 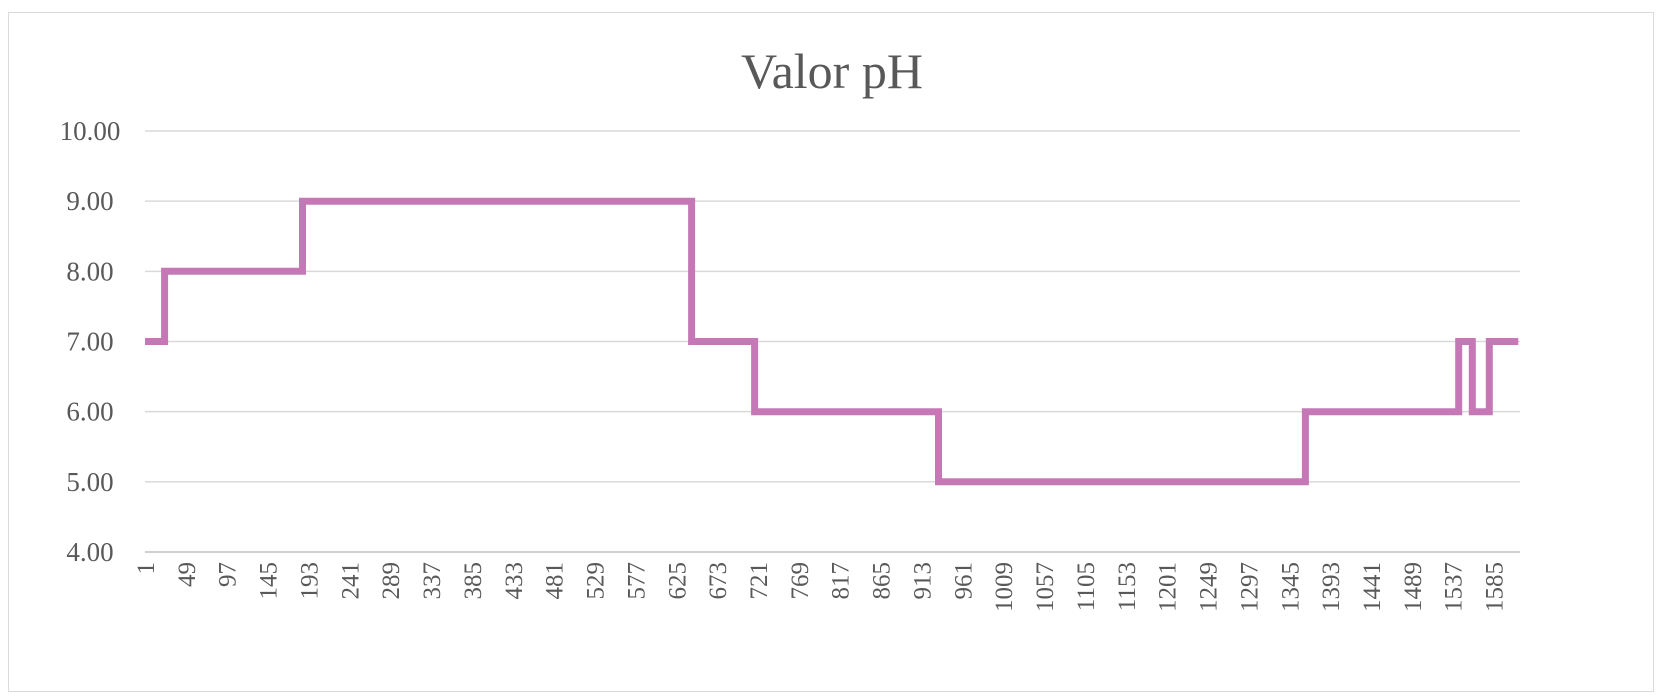 What do you see at coordinates (309, 581) in the screenshot?
I see `x-tick-label: 193` at bounding box center [309, 581].